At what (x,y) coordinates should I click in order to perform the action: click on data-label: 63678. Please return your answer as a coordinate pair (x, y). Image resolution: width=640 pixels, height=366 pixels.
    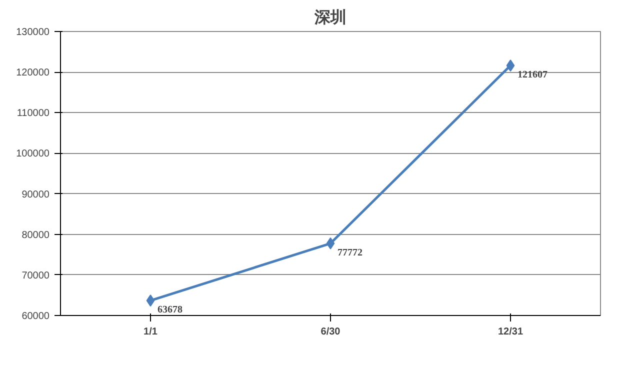
    Looking at the image, I should click on (170, 310).